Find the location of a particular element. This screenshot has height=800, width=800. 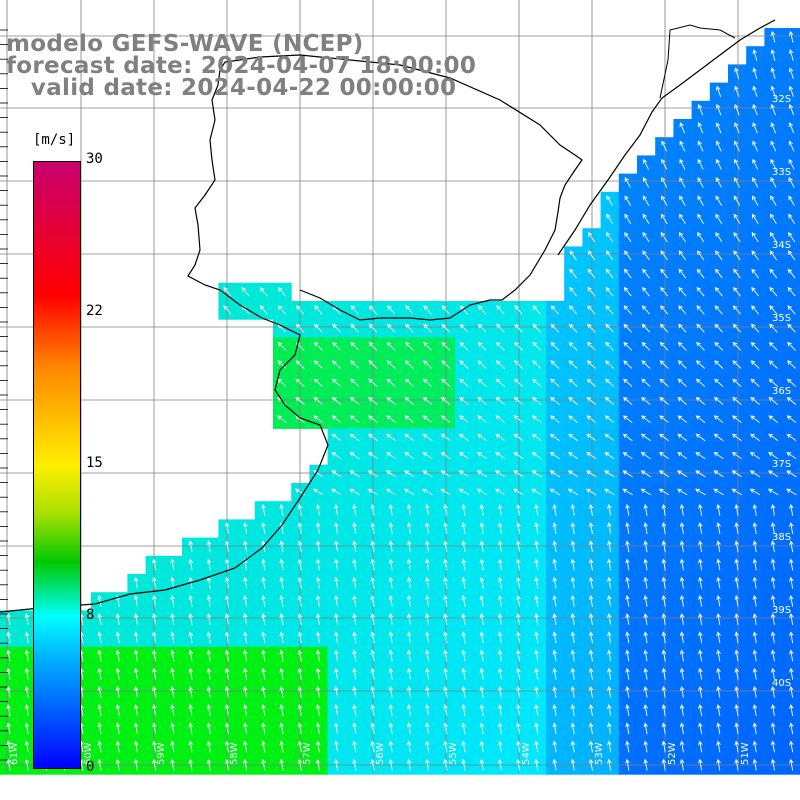

colorbar-label-22: 22 is located at coordinates (94, 311).